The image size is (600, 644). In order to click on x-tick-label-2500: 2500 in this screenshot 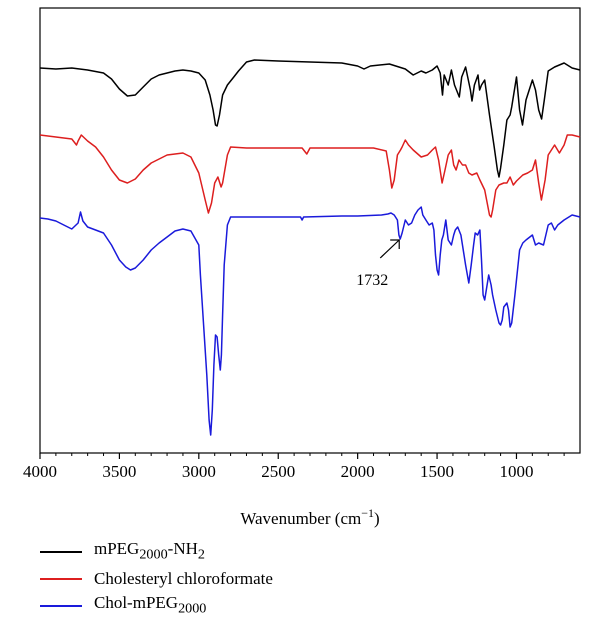, I will do `click(278, 471)`.